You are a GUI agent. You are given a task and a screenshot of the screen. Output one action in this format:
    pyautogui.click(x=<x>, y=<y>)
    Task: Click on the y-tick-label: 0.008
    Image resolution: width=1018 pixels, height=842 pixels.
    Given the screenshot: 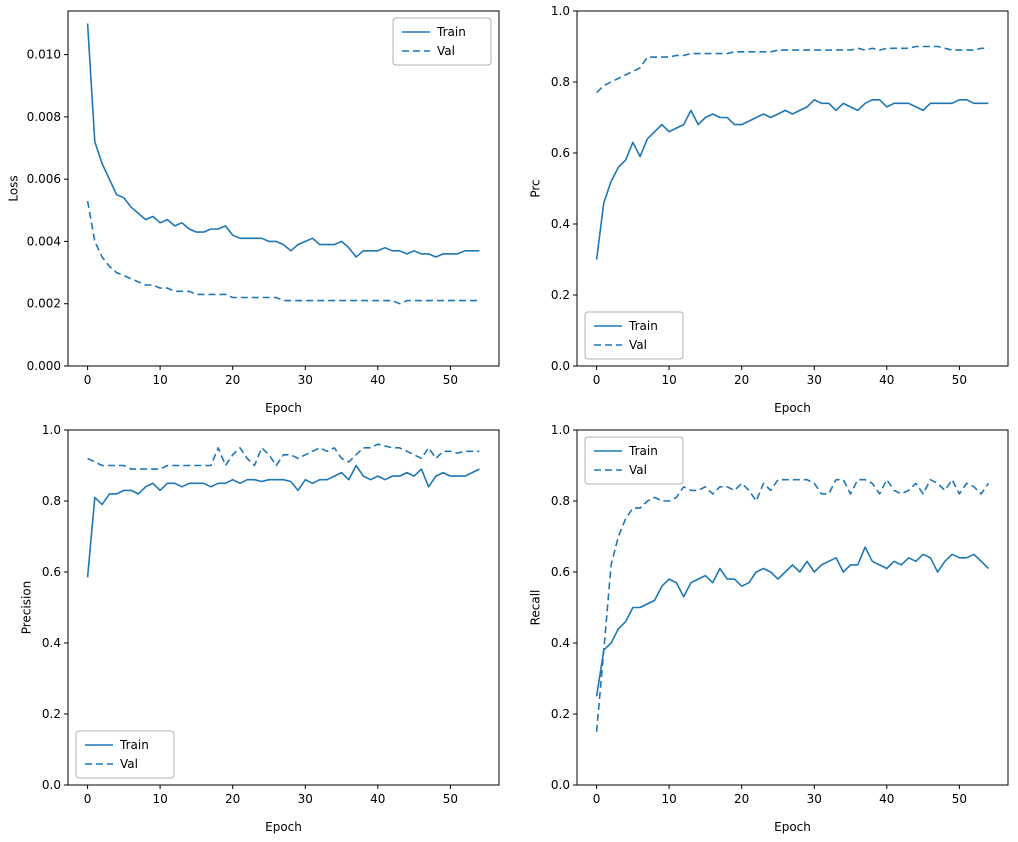 What is the action you would take?
    pyautogui.click(x=44, y=117)
    